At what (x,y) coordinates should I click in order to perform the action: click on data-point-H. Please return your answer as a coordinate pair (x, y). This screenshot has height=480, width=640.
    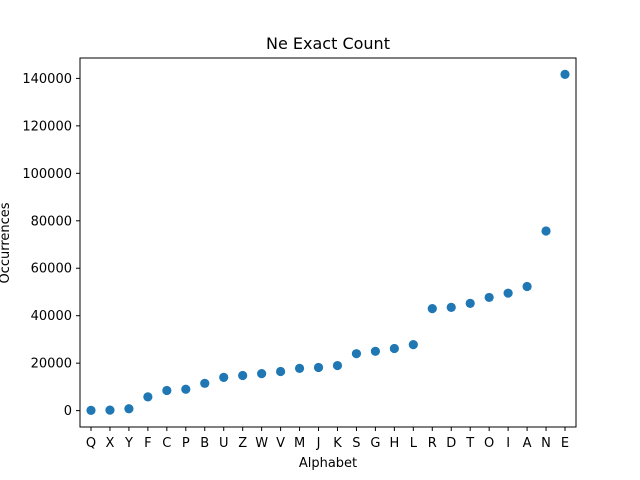
    Looking at the image, I should click on (394, 348).